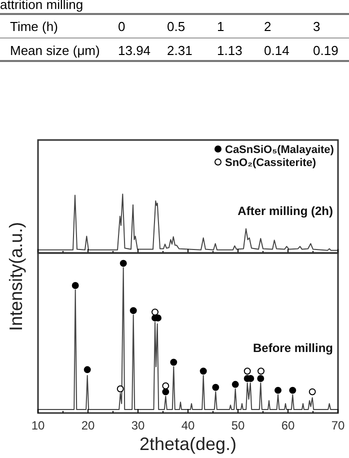 The width and height of the screenshot is (349, 458). I want to click on text: Time (h), so click(34, 26).